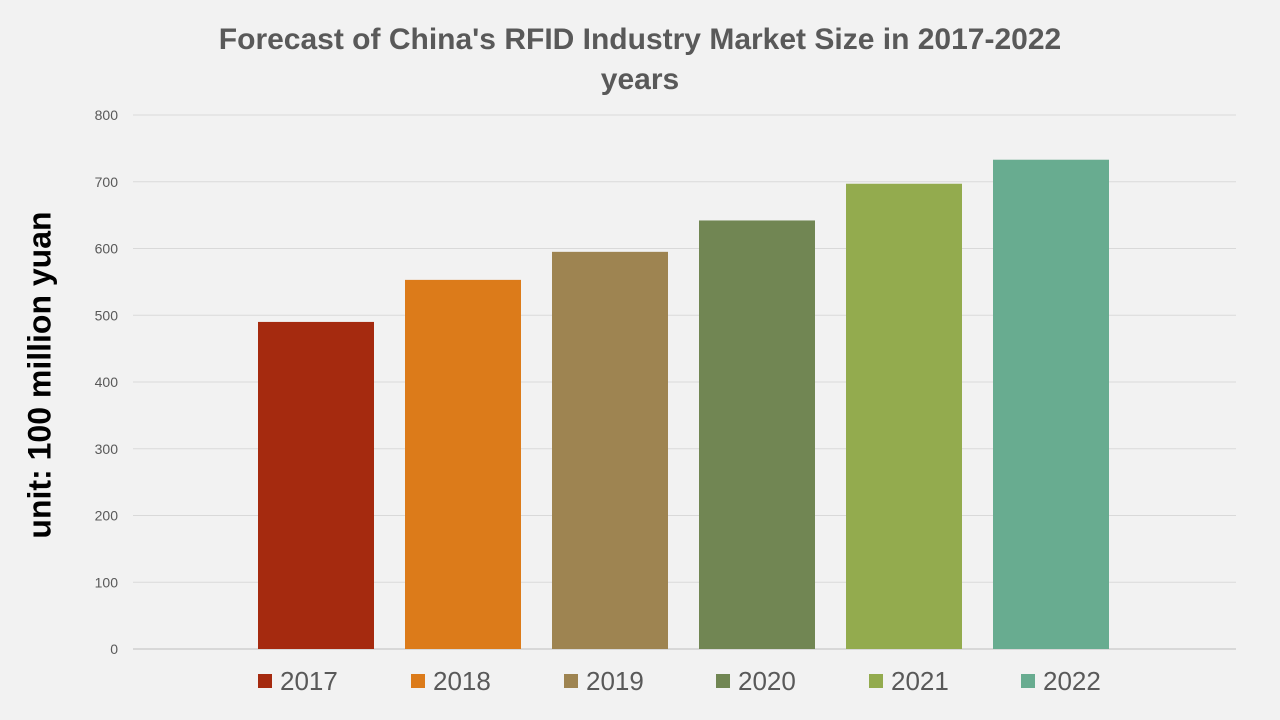 This screenshot has width=1280, height=720. What do you see at coordinates (876, 681) in the screenshot?
I see `legend-swatch-2021` at bounding box center [876, 681].